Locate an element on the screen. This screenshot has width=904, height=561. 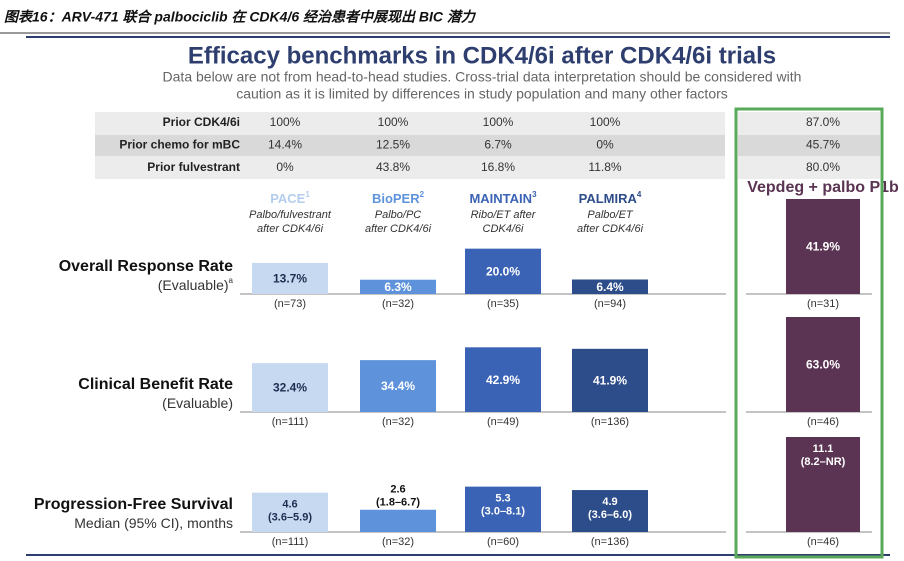
value-label: 13.7% is located at coordinates (290, 279).